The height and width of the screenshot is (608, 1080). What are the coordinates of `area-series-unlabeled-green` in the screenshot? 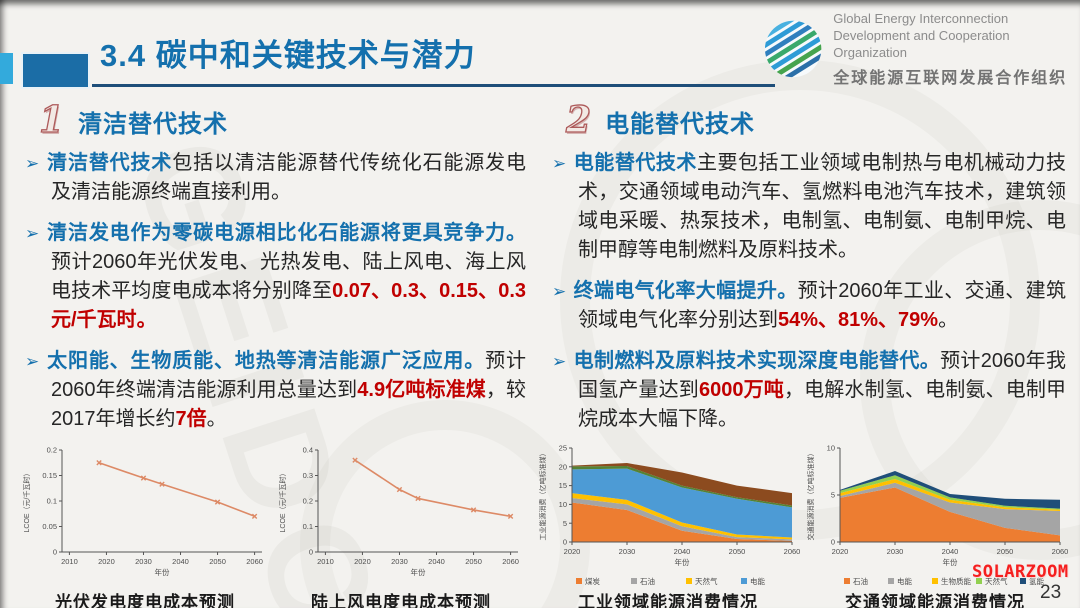 It's located at (682, 487).